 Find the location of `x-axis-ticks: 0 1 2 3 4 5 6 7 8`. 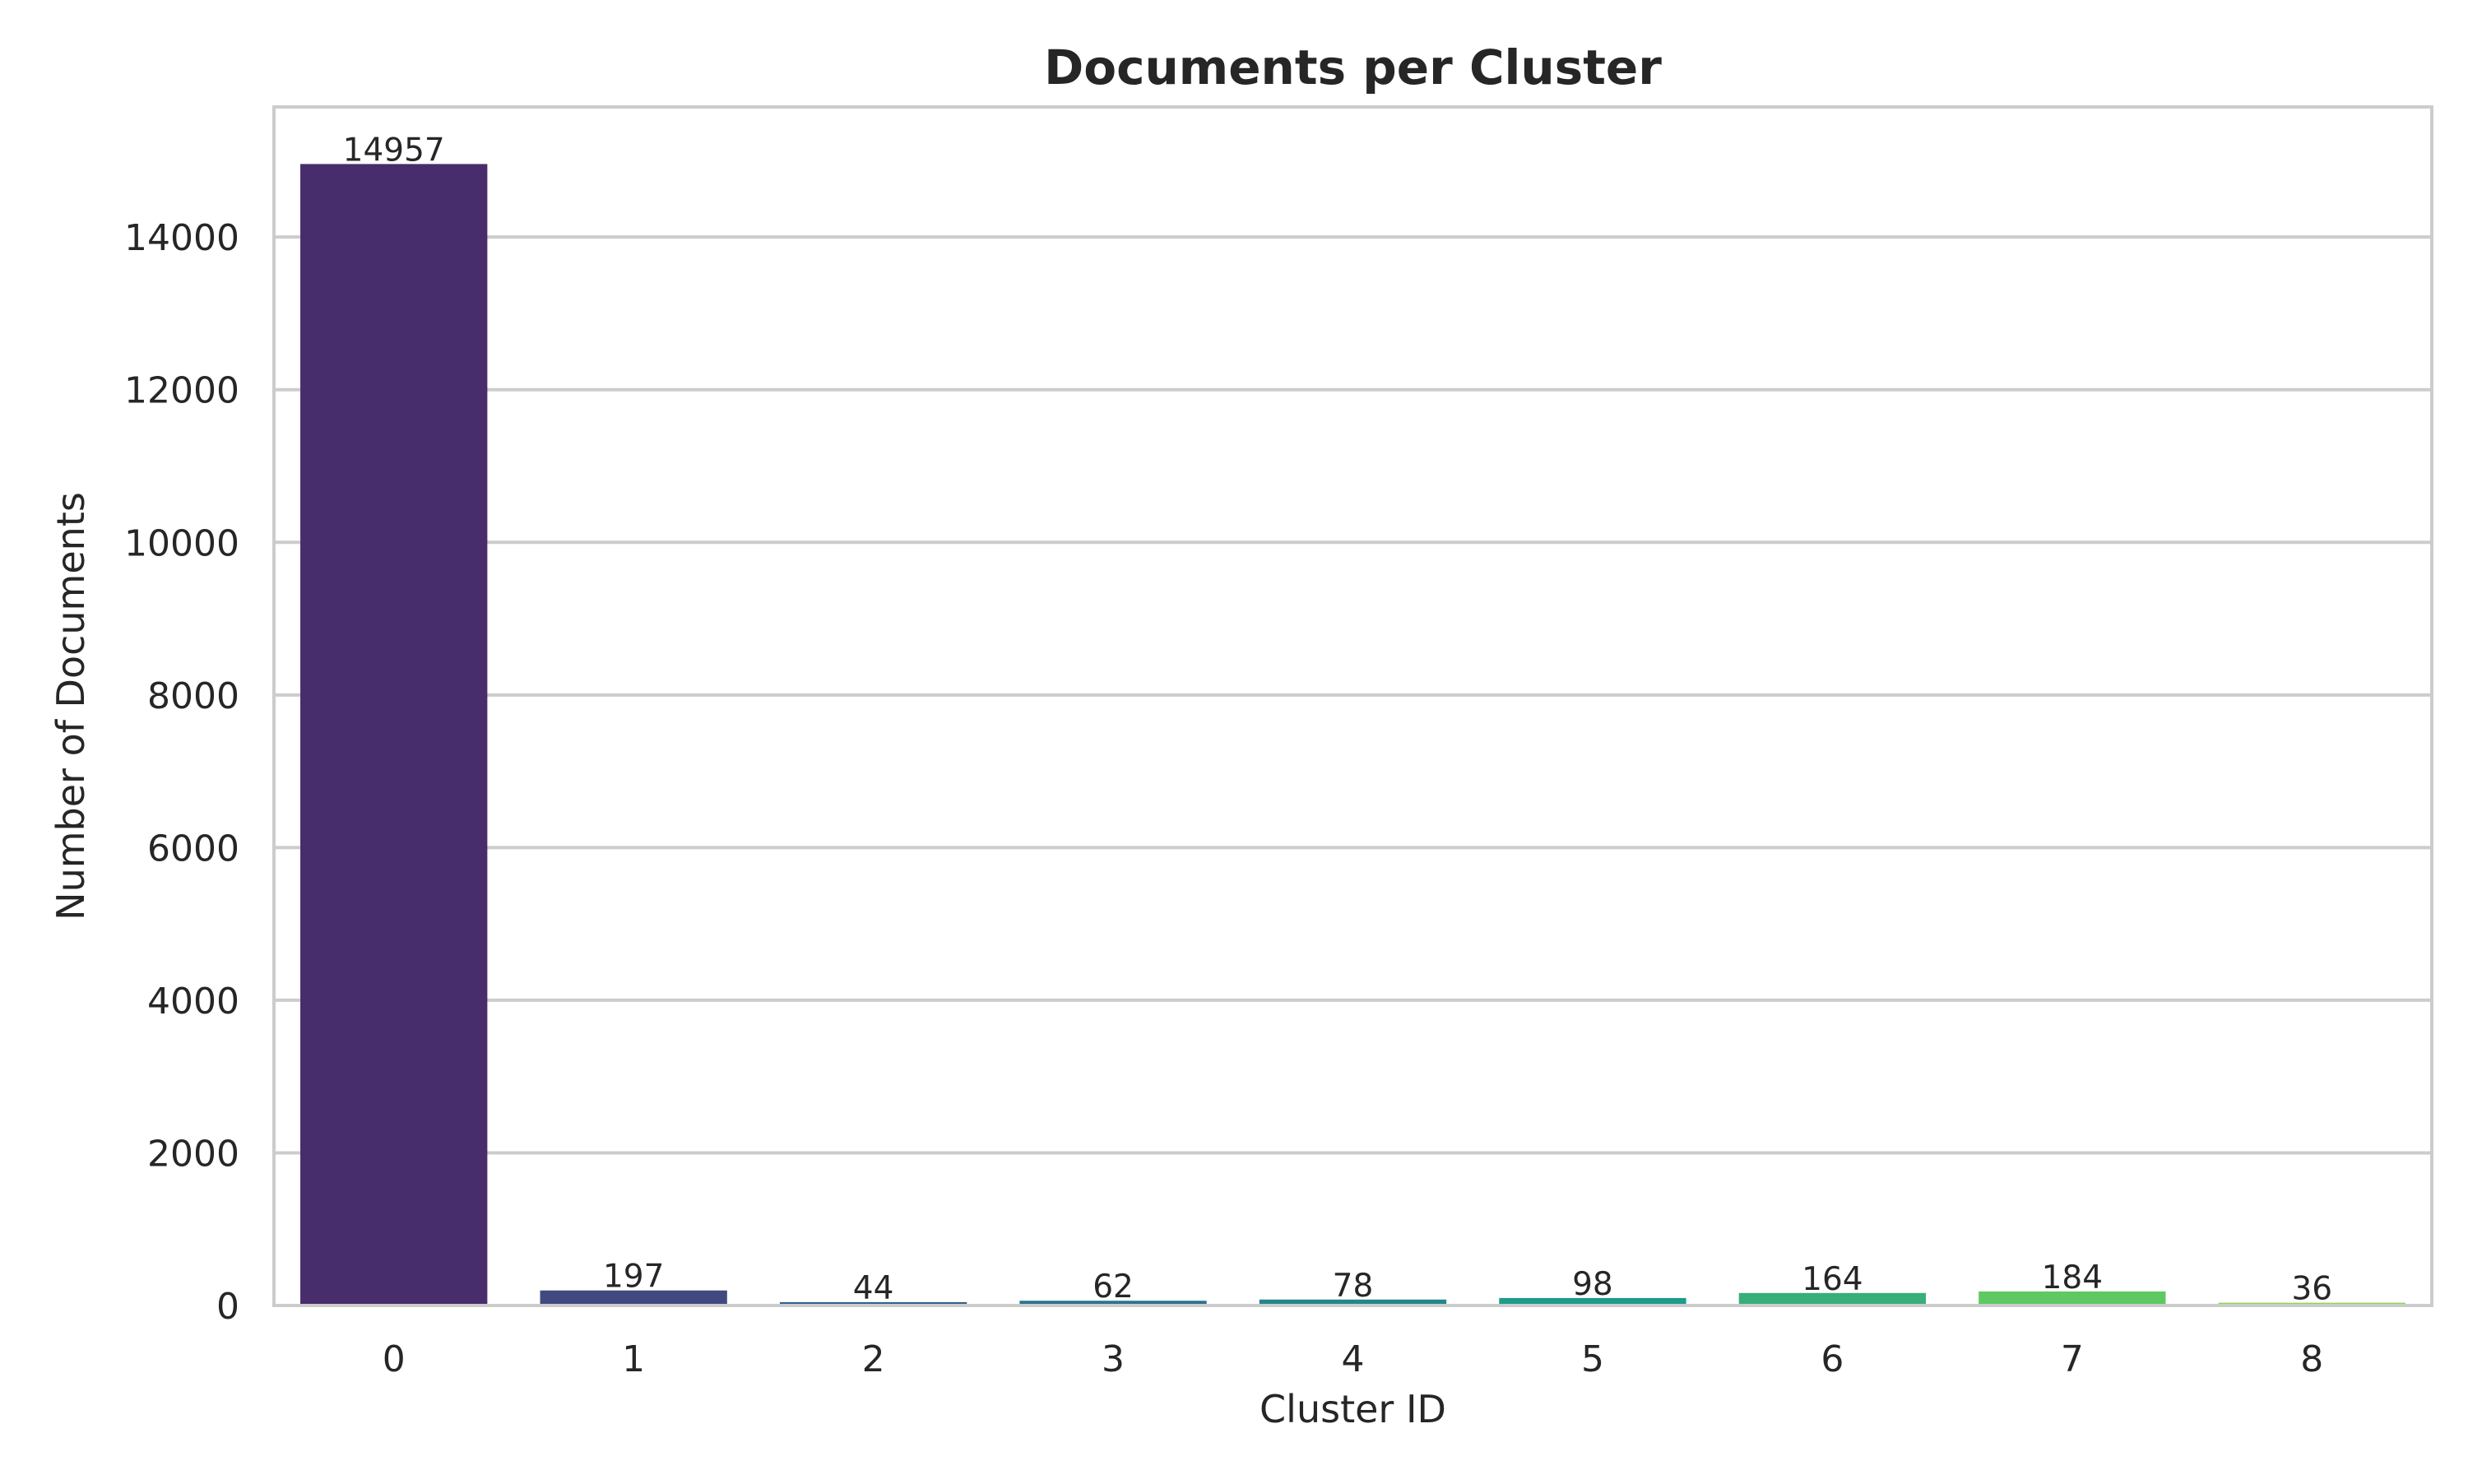

x-axis-ticks: 0 1 2 3 4 5 6 7 8 is located at coordinates (1353, 1359).